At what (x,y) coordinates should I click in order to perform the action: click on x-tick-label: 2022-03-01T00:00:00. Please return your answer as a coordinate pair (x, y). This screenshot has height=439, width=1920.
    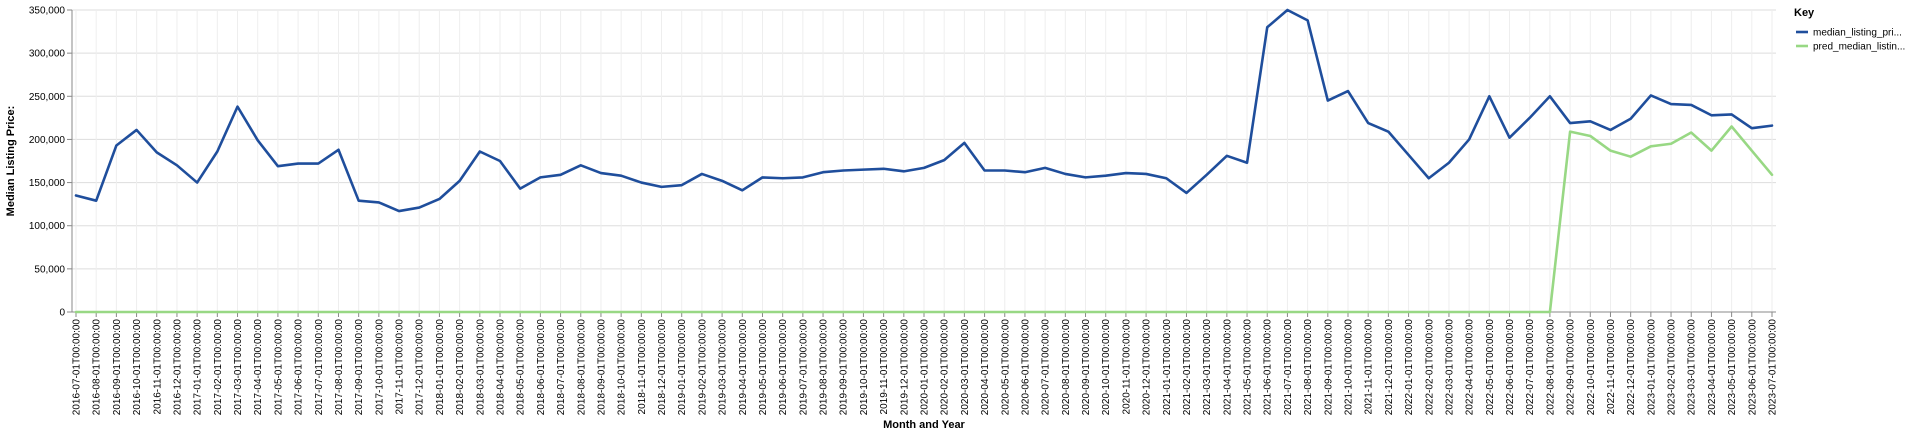
    Looking at the image, I should click on (1449, 367).